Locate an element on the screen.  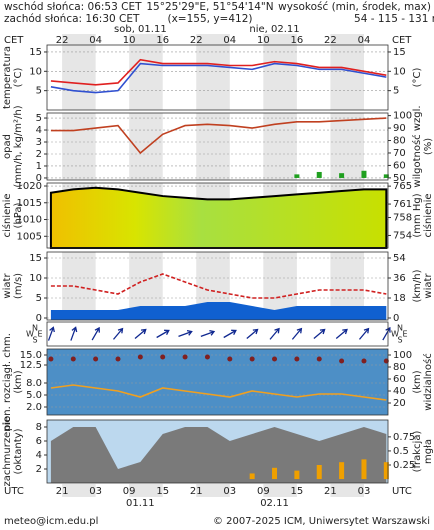
y-tick-label: 8.0 is located at coordinates (34, 383).